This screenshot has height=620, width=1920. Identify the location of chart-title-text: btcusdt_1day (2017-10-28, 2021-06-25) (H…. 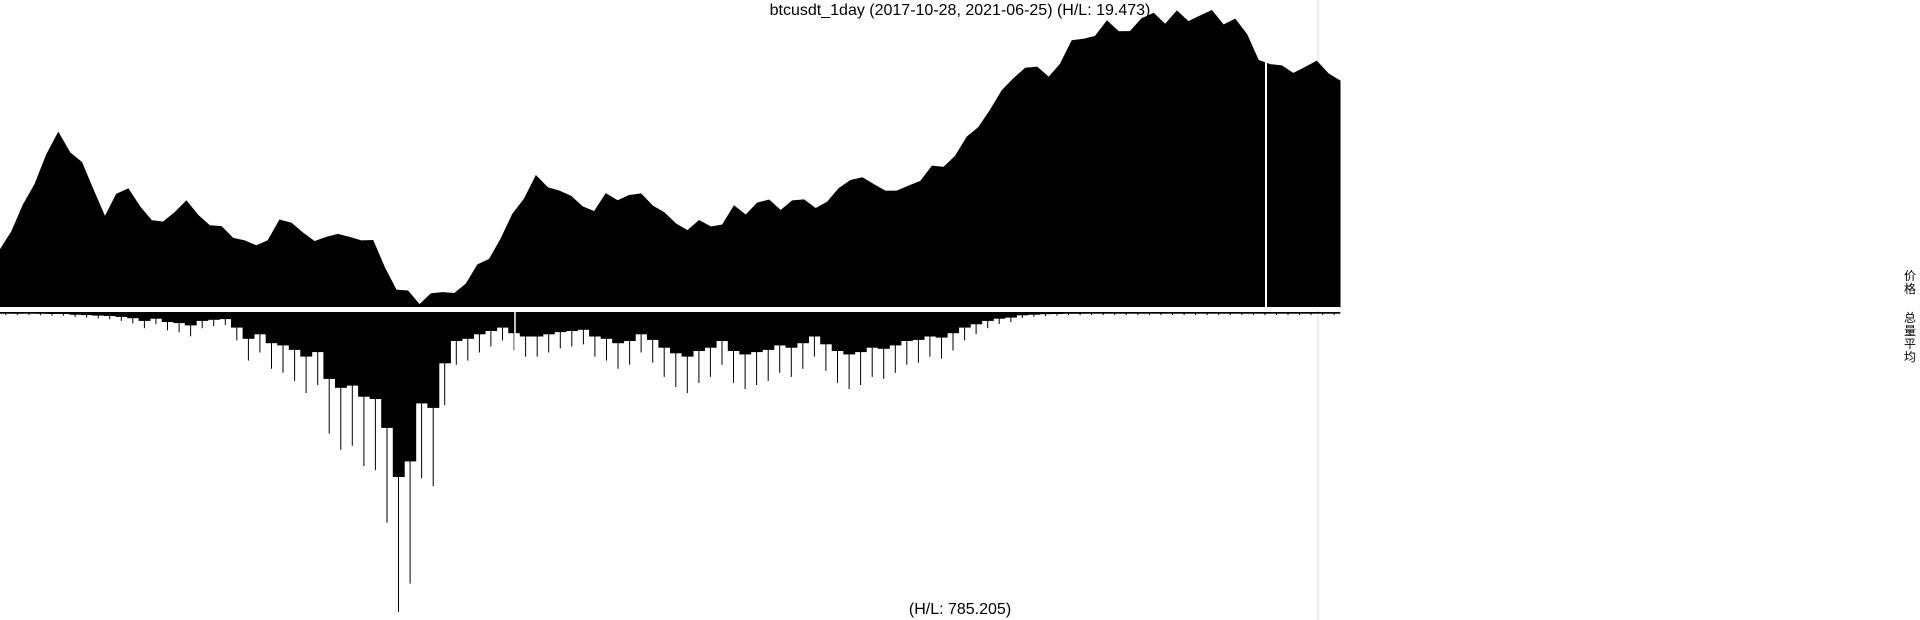
(960, 10).